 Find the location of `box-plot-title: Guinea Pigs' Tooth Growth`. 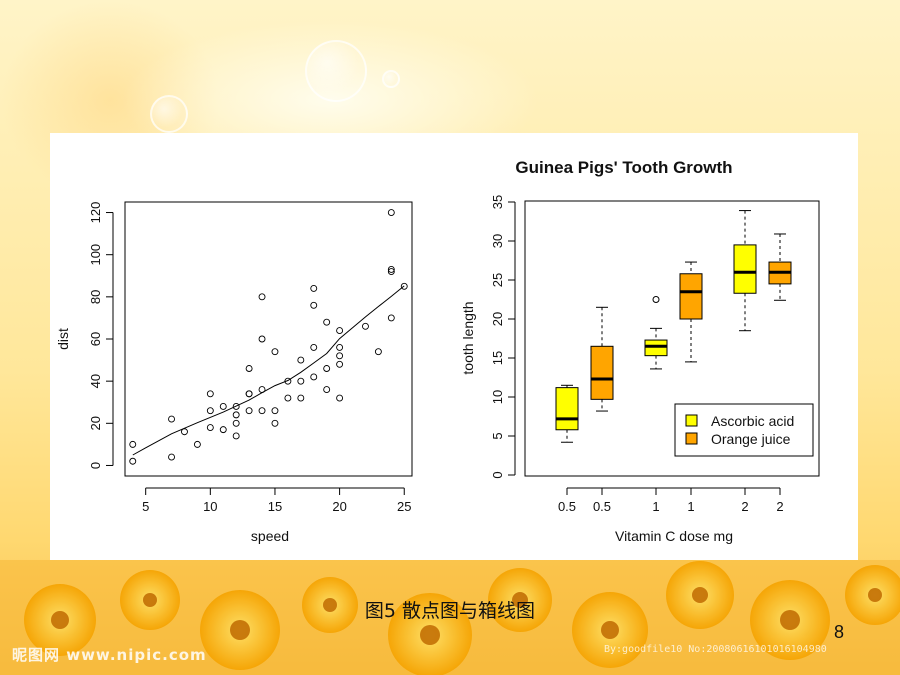

box-plot-title: Guinea Pigs' Tooth Growth is located at coordinates (623, 167).